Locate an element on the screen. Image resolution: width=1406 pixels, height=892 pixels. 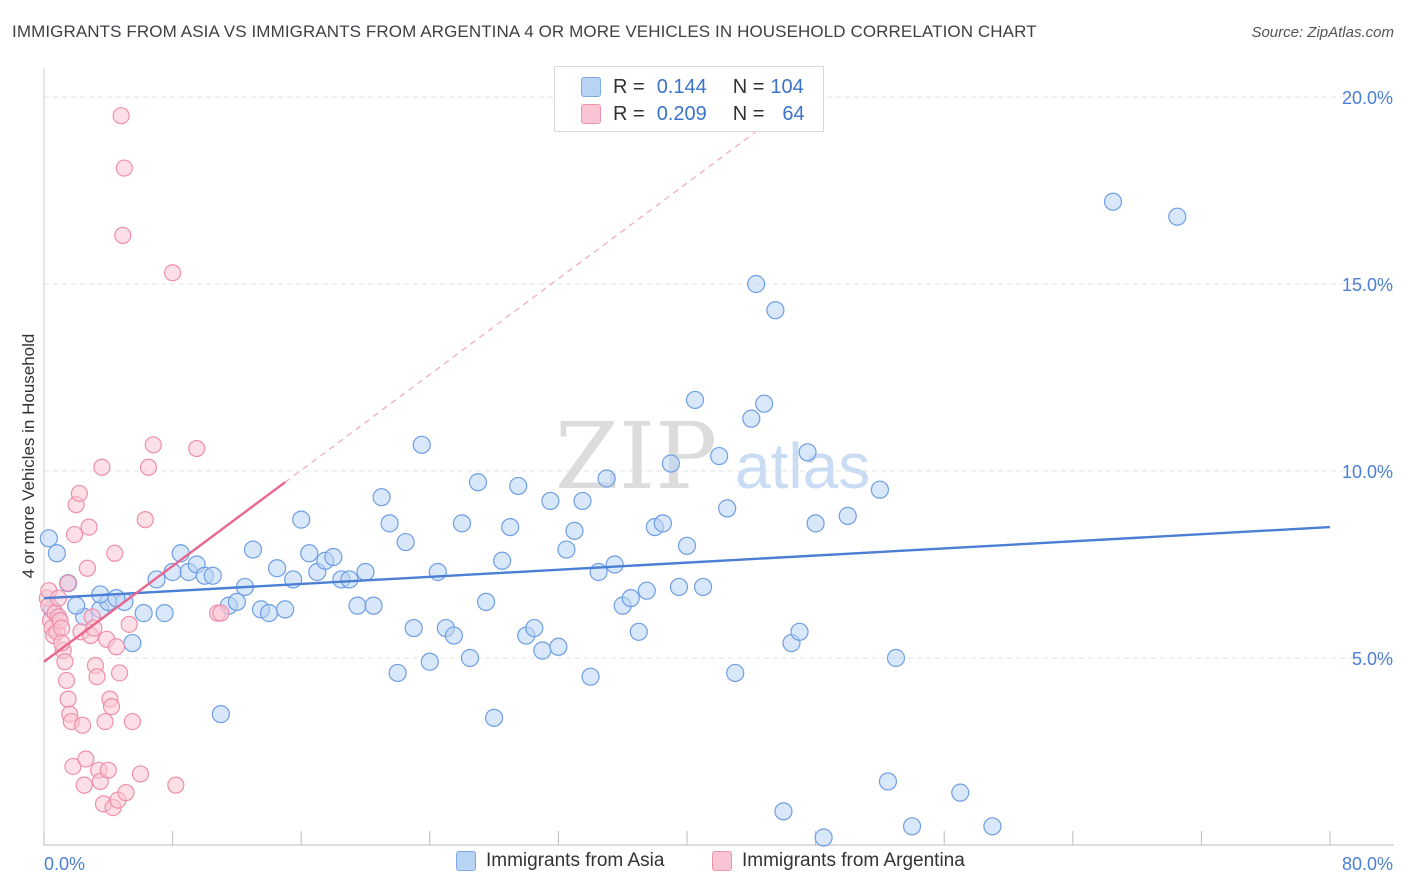
trend-line-asia is located at coordinates (687, 562).